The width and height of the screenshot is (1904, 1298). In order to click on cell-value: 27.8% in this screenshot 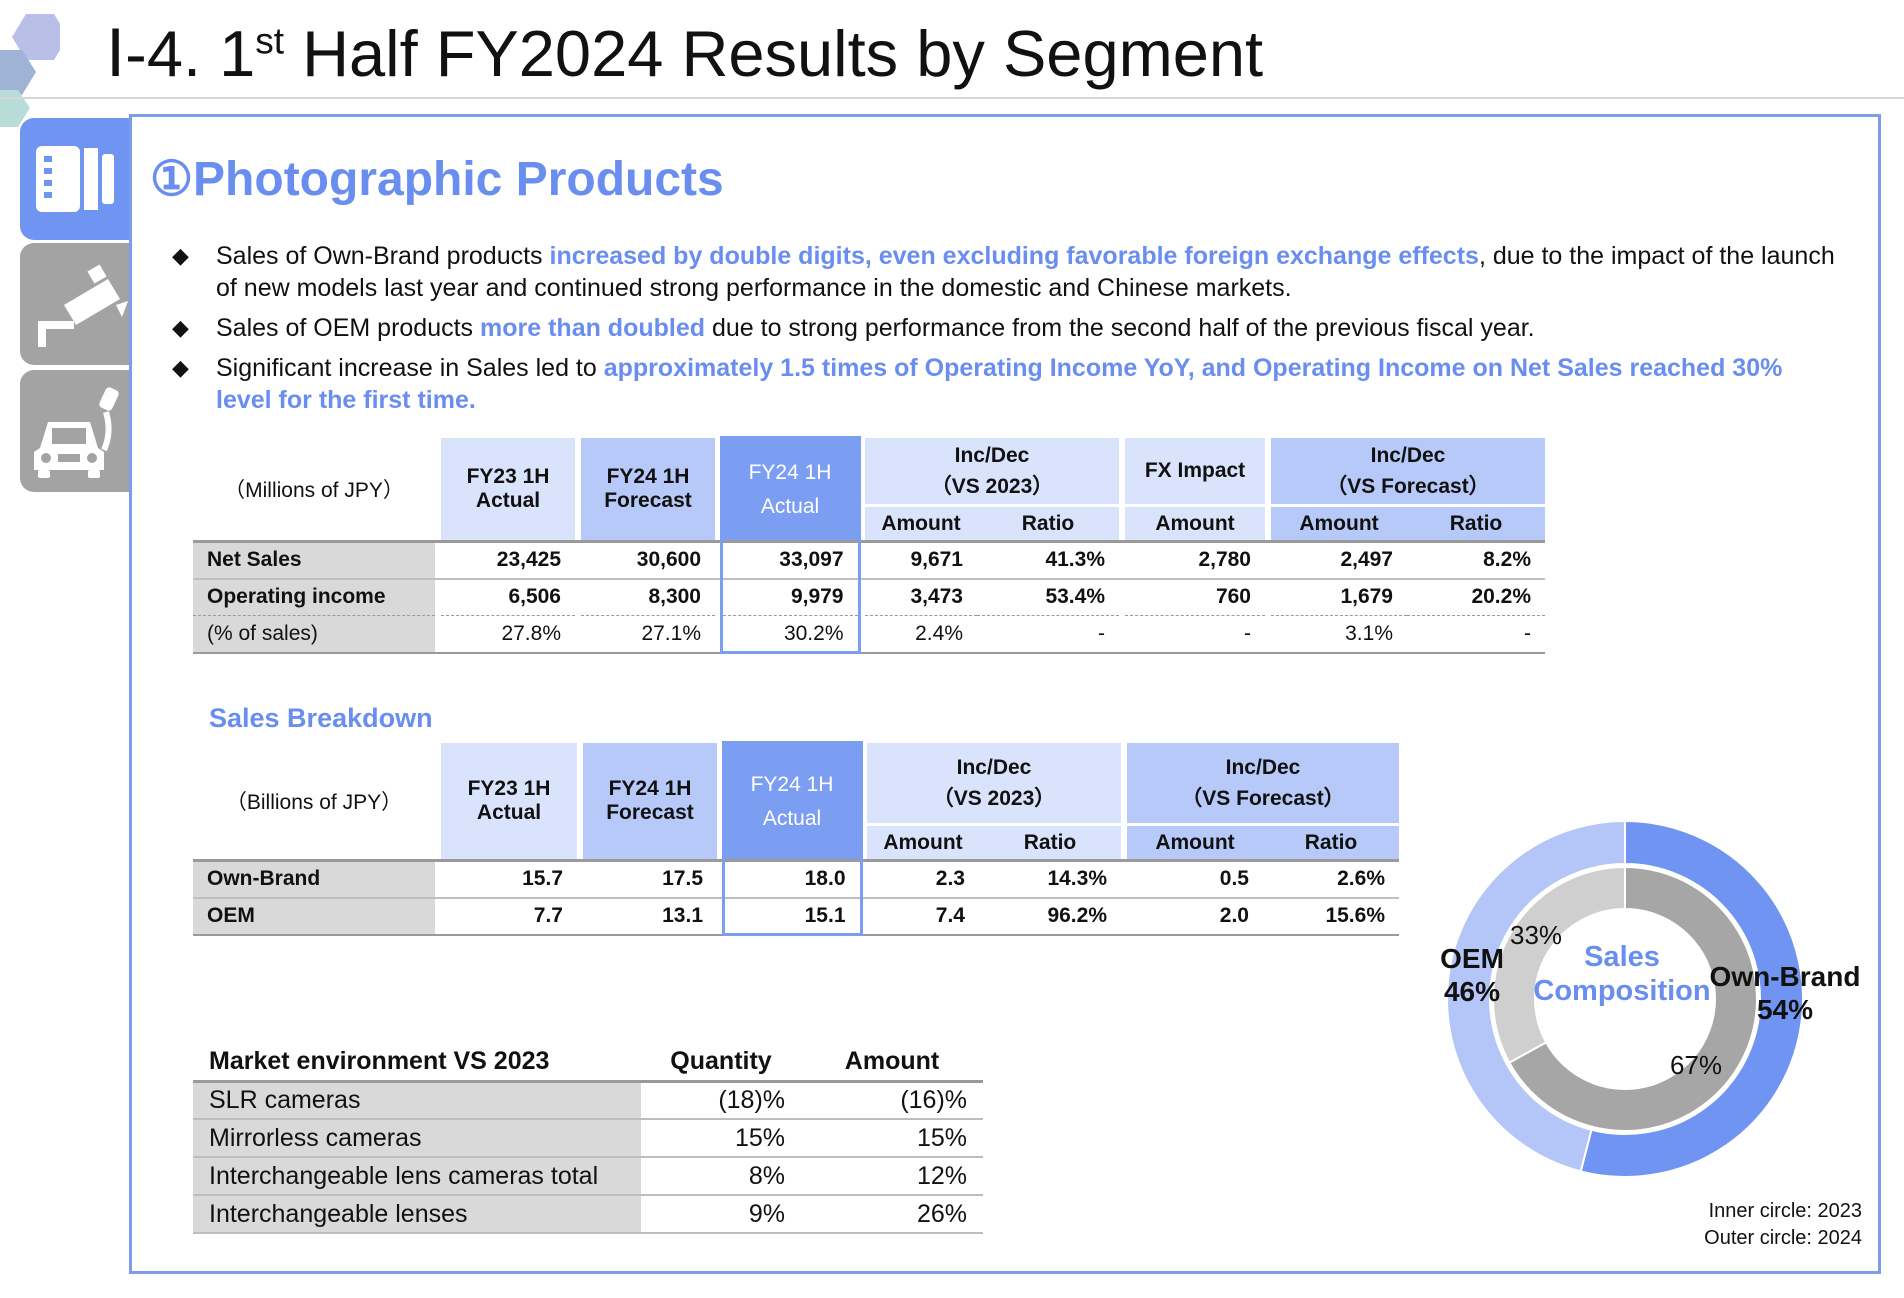, I will do `click(508, 634)`.